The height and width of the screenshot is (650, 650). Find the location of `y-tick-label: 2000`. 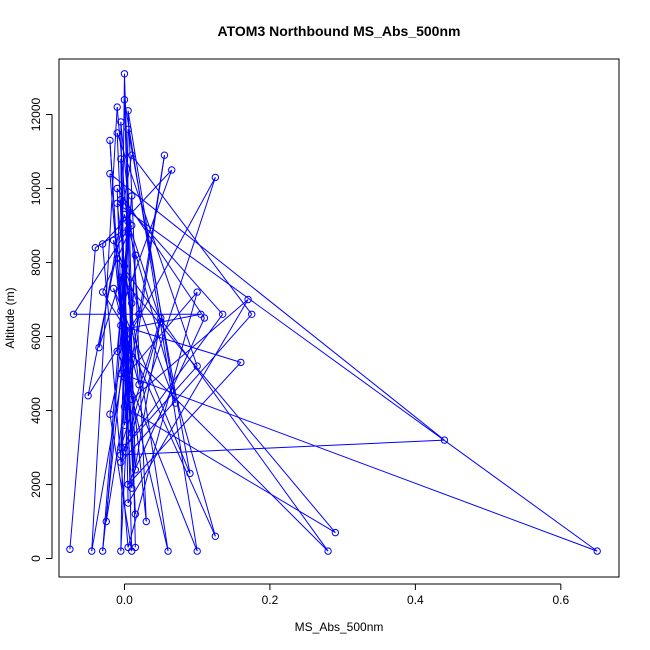

y-tick-label: 2000 is located at coordinates (36, 484).